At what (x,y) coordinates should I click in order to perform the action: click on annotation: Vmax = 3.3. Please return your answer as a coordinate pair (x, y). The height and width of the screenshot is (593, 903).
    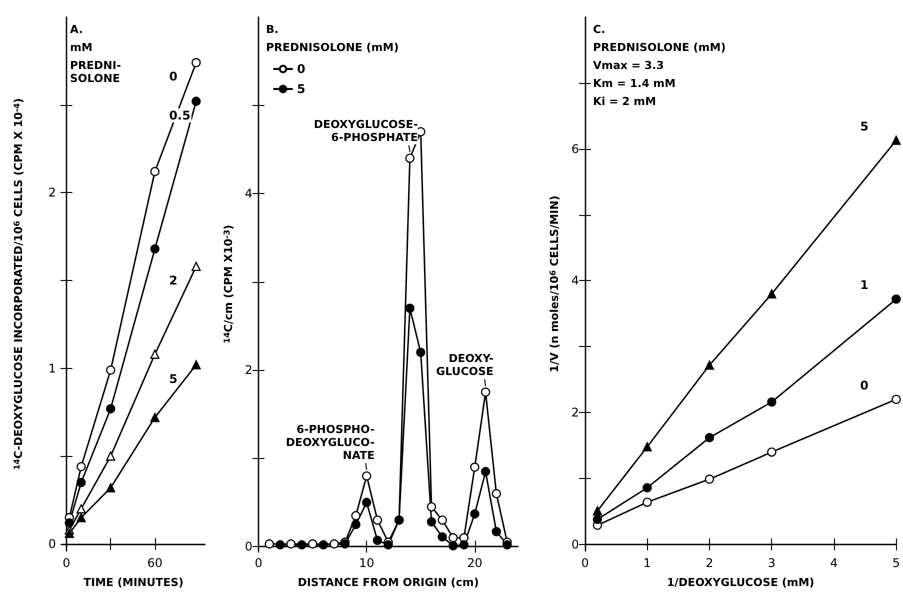
    Looking at the image, I should click on (628, 65).